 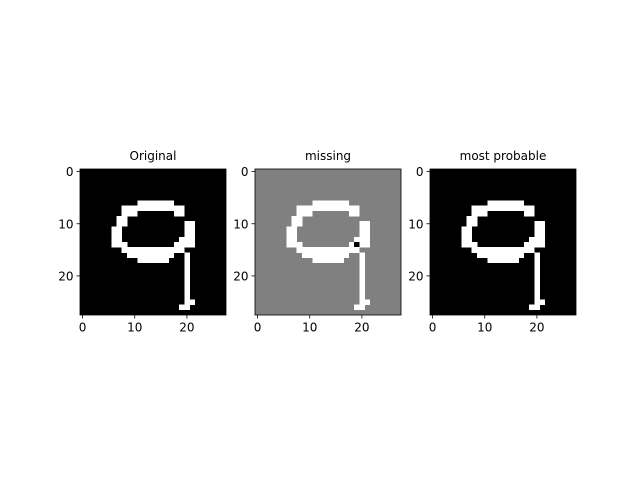 What do you see at coordinates (328, 242) in the screenshot?
I see `image-pixels` at bounding box center [328, 242].